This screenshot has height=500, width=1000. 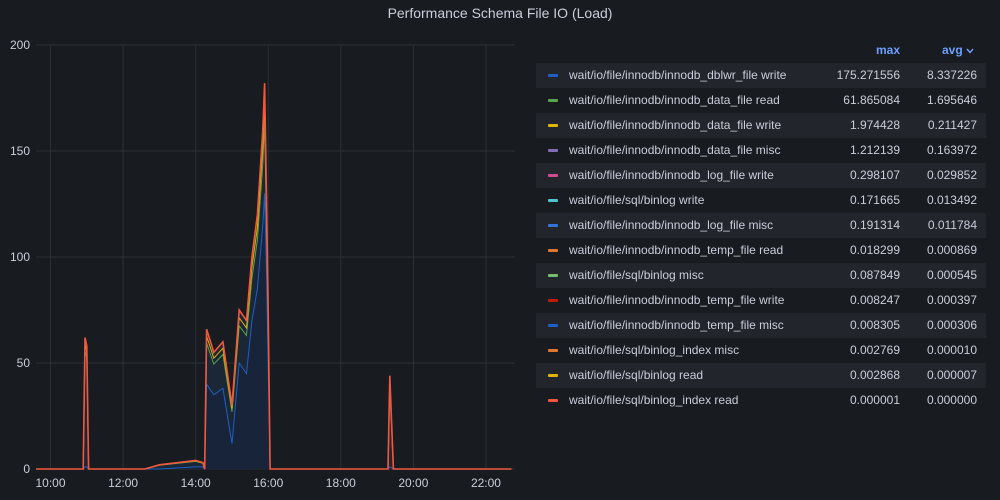 What do you see at coordinates (874, 125) in the screenshot?
I see `legend-max-value: 1.974428` at bounding box center [874, 125].